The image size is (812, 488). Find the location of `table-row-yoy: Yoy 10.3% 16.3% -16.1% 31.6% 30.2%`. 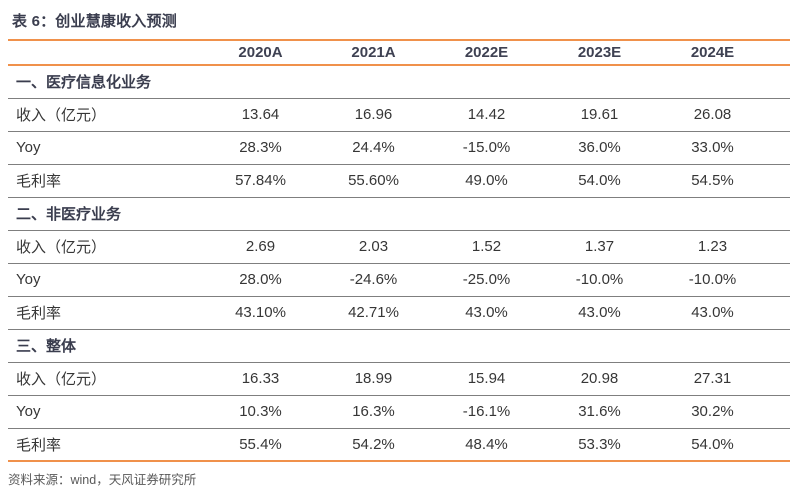

table-row-yoy: Yoy 10.3% 16.3% -16.1% 31.6% 30.2% is located at coordinates (399, 411).